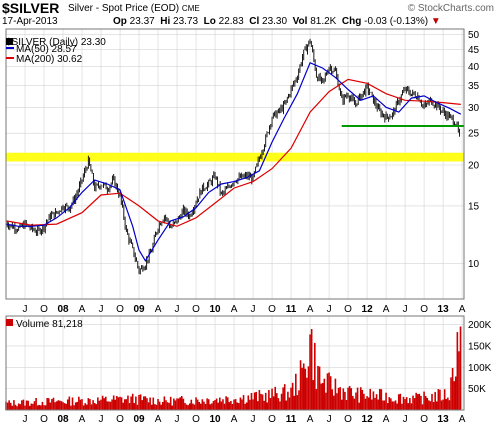  I want to click on price-tick-label: 35, so click(474, 86).